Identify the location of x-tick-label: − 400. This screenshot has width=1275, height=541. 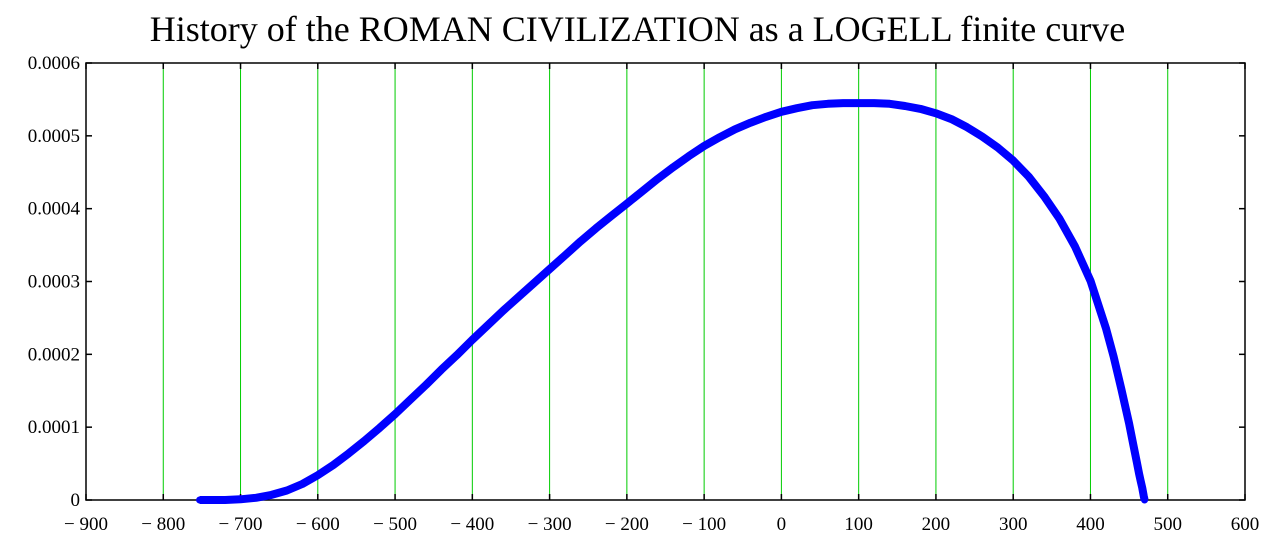
(472, 524).